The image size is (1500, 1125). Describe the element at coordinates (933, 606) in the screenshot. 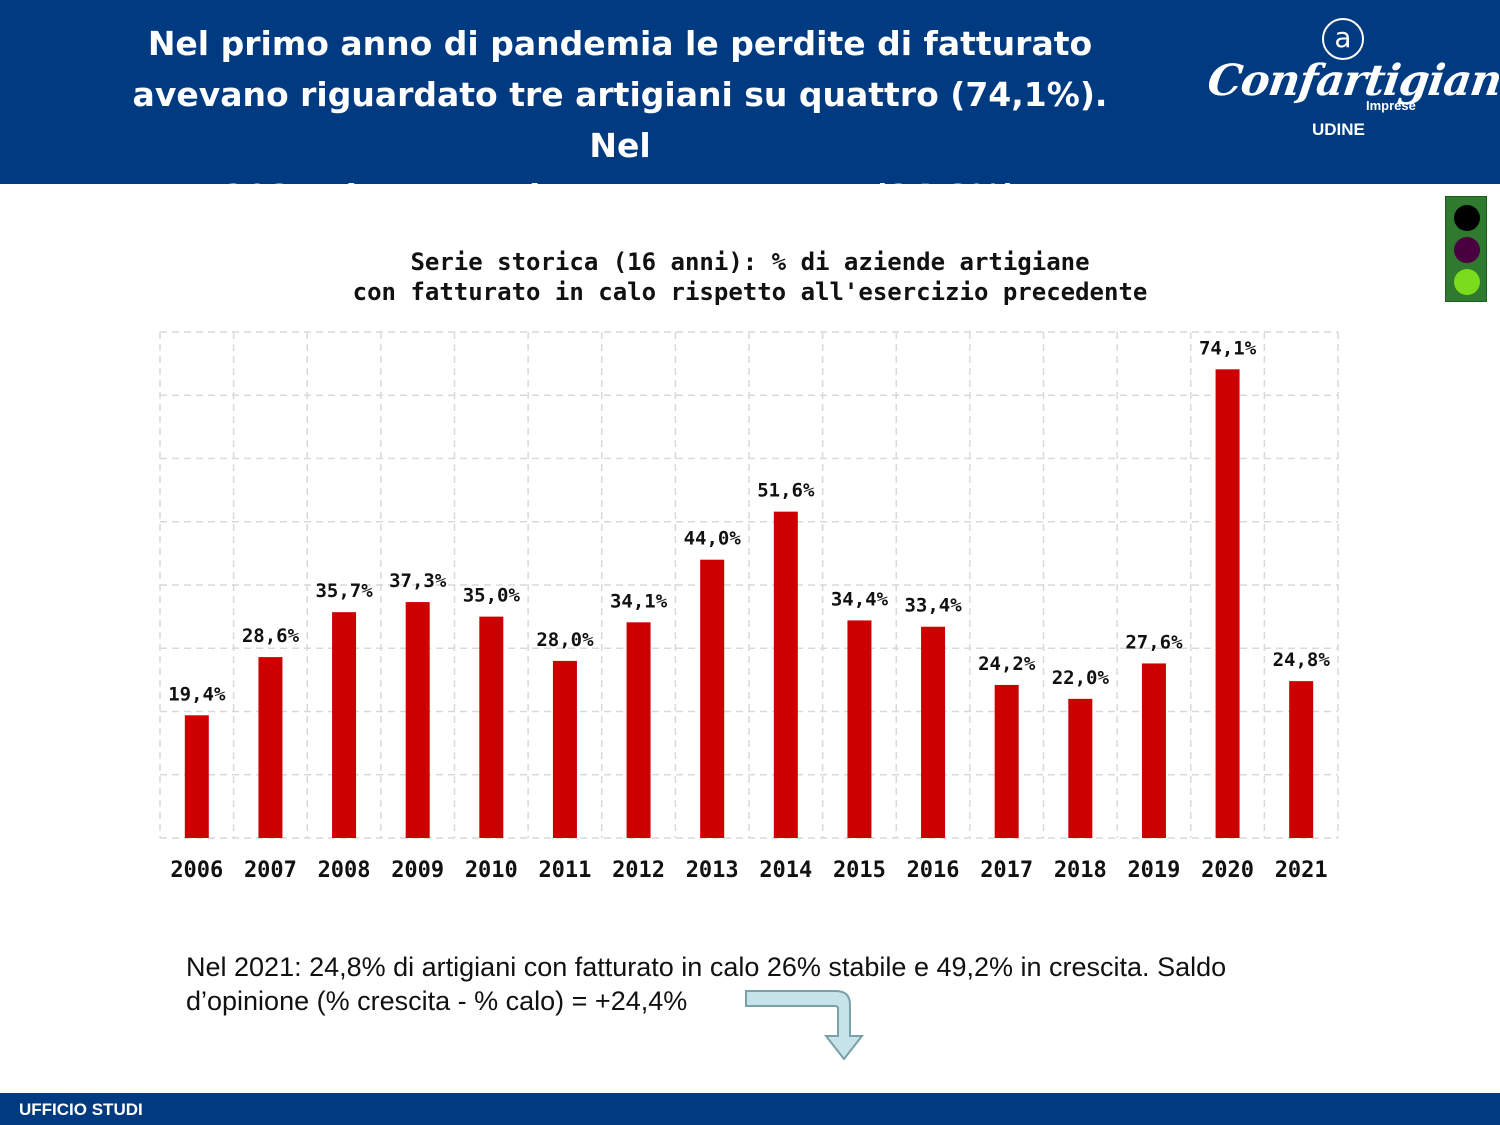

I see `value-label-2016: 33,4%` at that location.